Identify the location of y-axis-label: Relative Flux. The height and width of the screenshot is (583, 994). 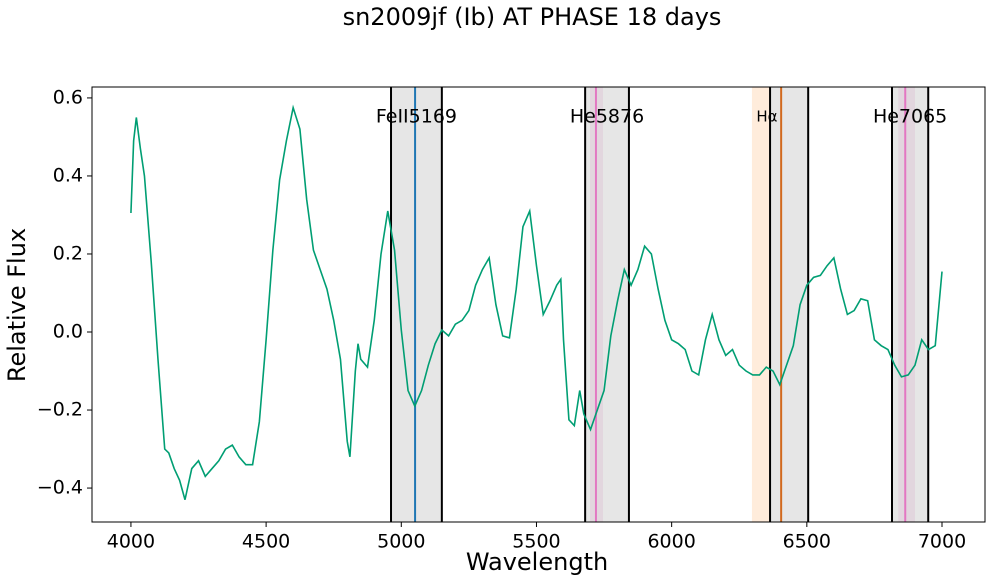
(17, 305).